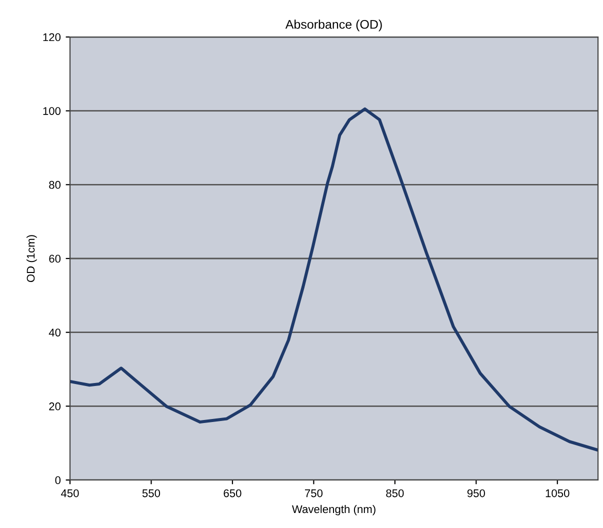 The height and width of the screenshot is (528, 603). I want to click on y-tick-label: 60, so click(55, 258).